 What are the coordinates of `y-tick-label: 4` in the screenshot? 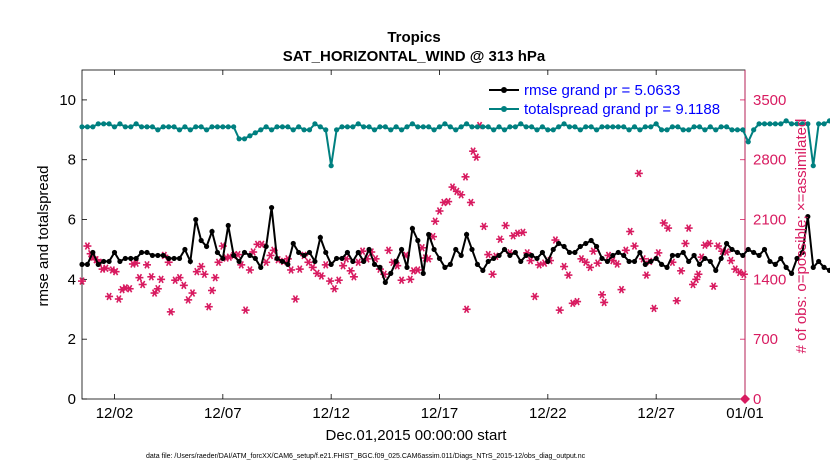 It's located at (72, 279).